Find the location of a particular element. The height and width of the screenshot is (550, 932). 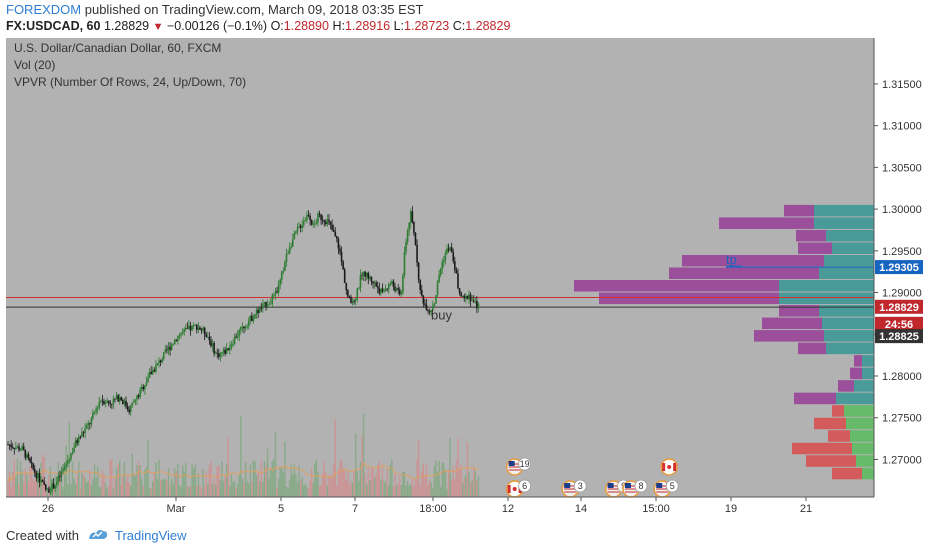

tradingview-link: TradingView is located at coordinates (150, 535).